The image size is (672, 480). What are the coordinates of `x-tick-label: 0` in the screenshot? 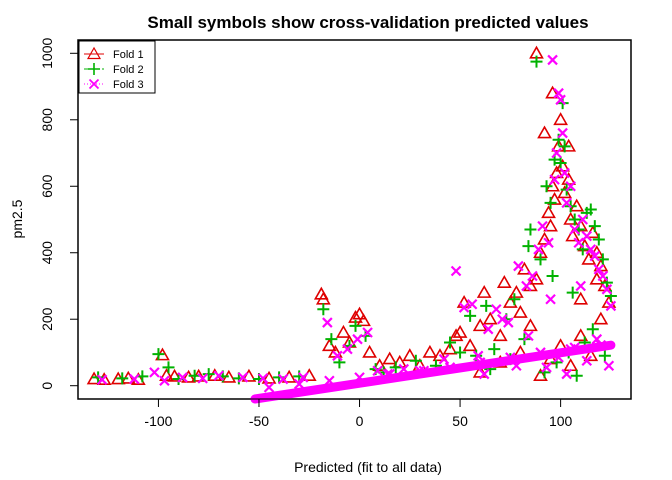 It's located at (360, 421).